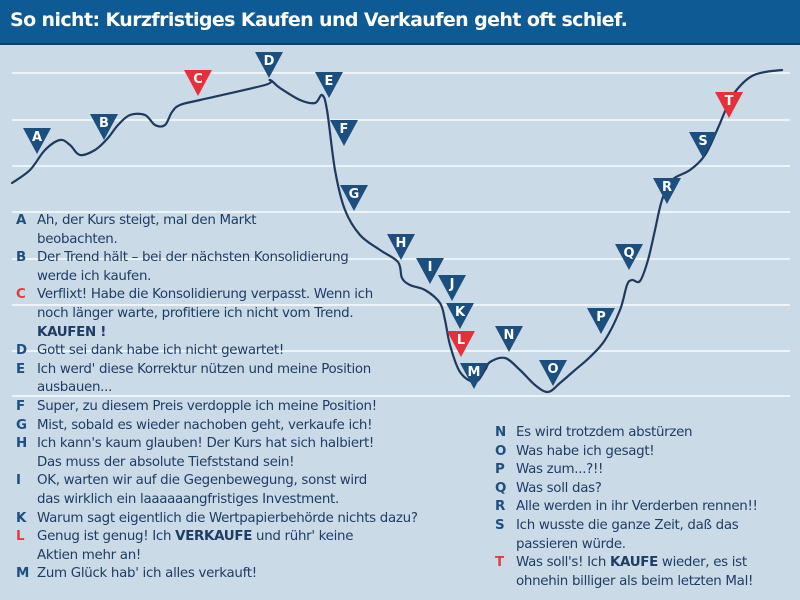  What do you see at coordinates (604, 432) in the screenshot?
I see `legend-text: Es wird trotzdem abstürzen` at bounding box center [604, 432].